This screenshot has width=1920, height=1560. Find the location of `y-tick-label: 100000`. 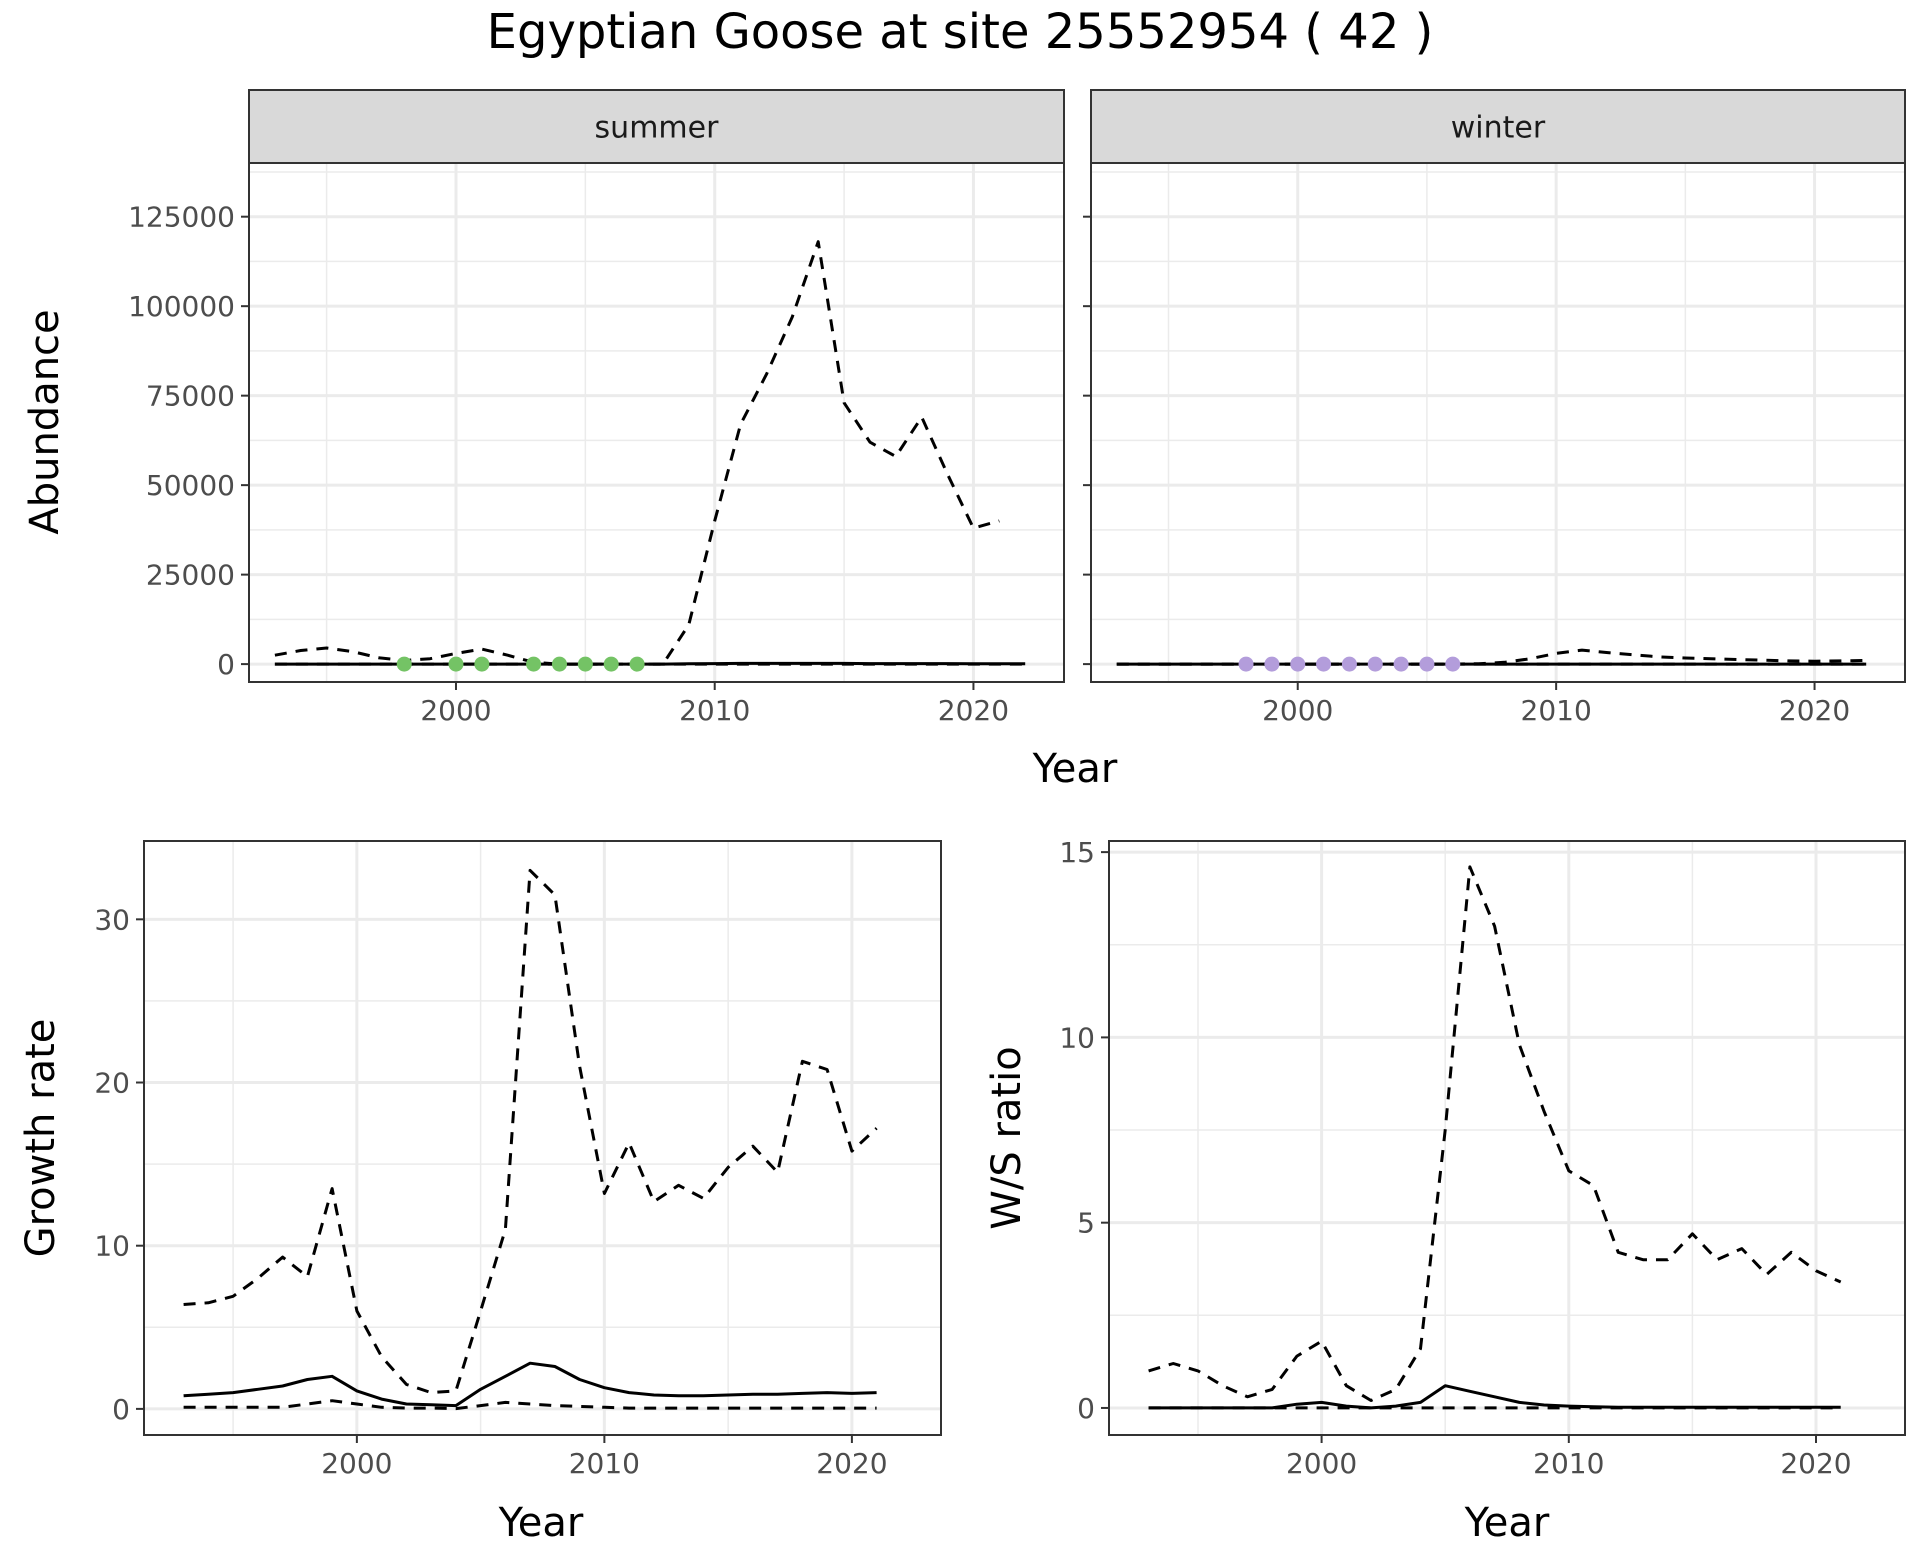

y-tick-label: 100000 is located at coordinates (181, 306).